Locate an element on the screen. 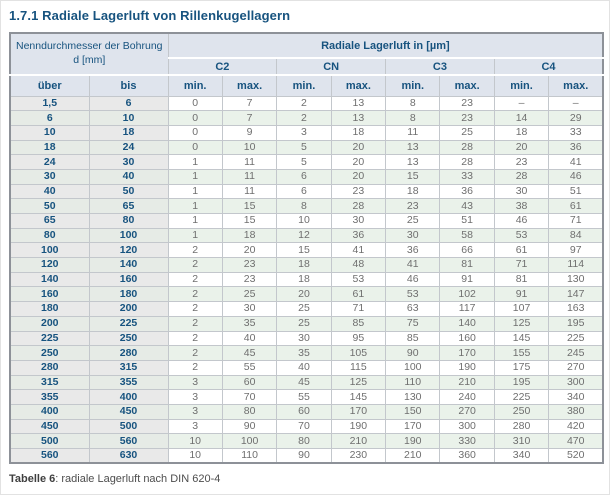 This screenshot has width=610, height=495. bore-cell: 400 is located at coordinates (49, 411).